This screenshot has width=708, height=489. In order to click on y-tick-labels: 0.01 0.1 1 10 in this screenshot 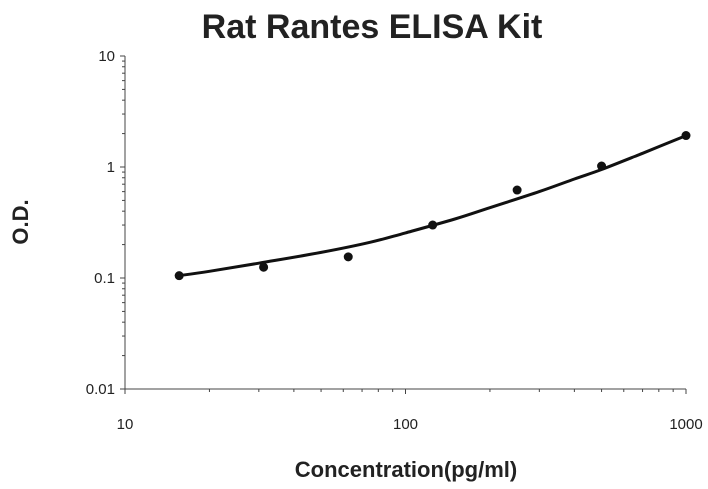, I will do `click(100, 223)`.